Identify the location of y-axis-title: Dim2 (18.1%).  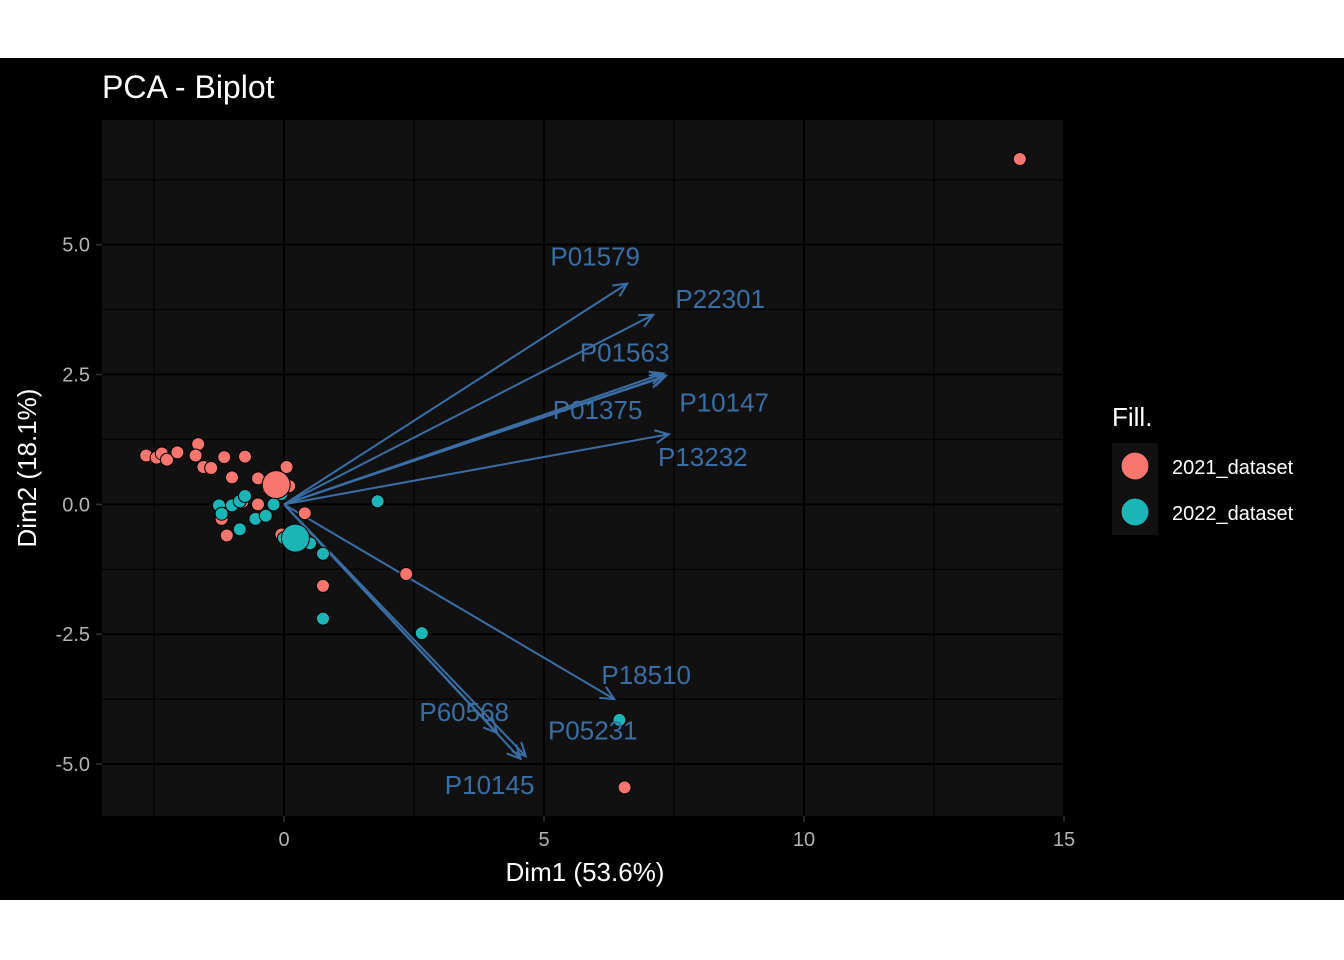
(27, 468).